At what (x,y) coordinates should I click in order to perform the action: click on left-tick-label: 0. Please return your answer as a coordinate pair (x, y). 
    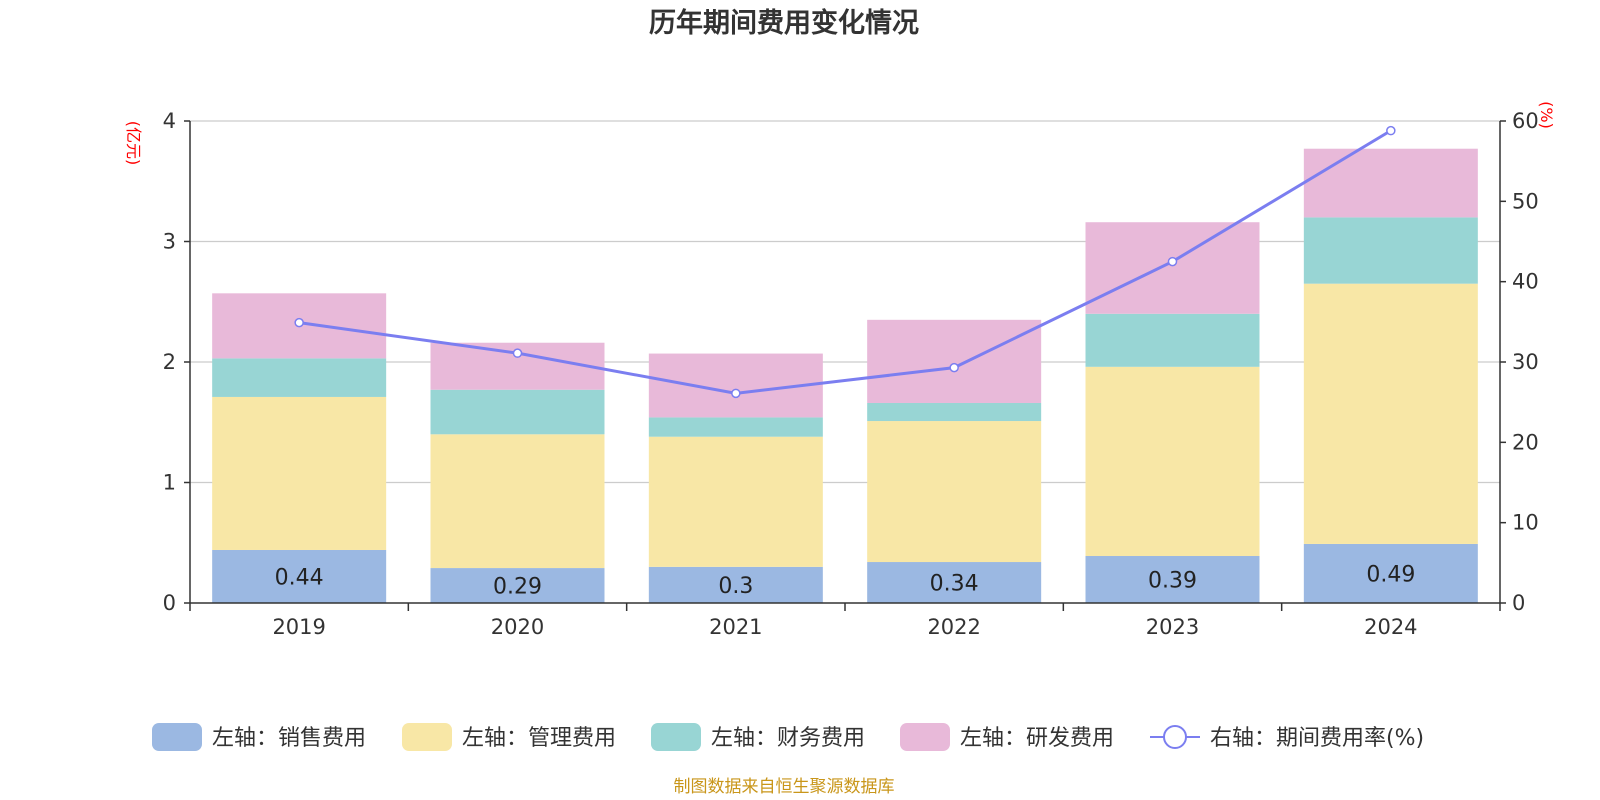
    Looking at the image, I should click on (169, 603).